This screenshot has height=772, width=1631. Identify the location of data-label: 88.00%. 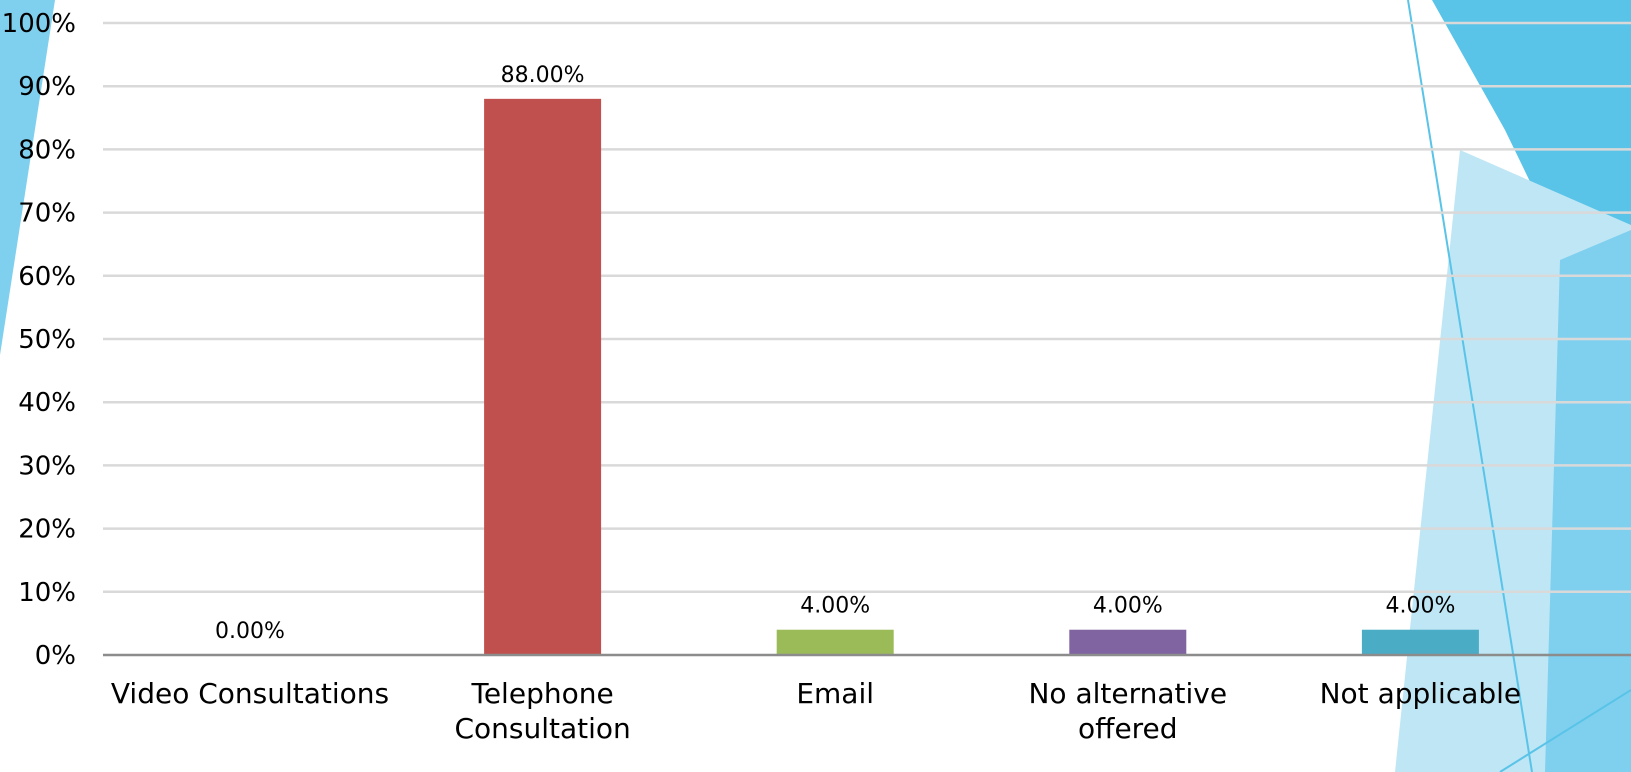
(543, 75).